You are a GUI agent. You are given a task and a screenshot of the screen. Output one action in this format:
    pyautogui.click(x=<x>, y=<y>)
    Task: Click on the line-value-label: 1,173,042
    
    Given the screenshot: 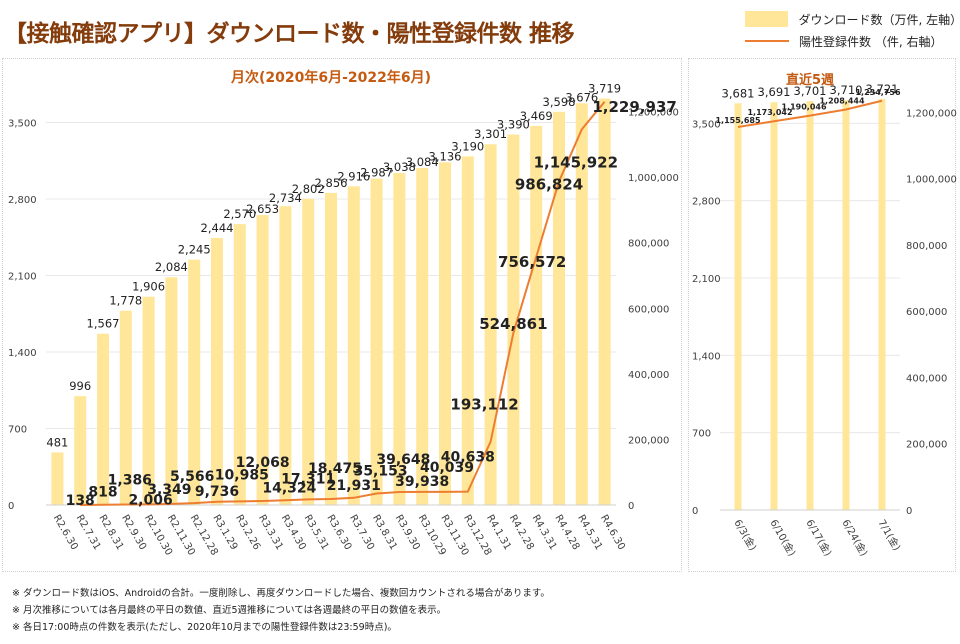 What is the action you would take?
    pyautogui.click(x=769, y=112)
    